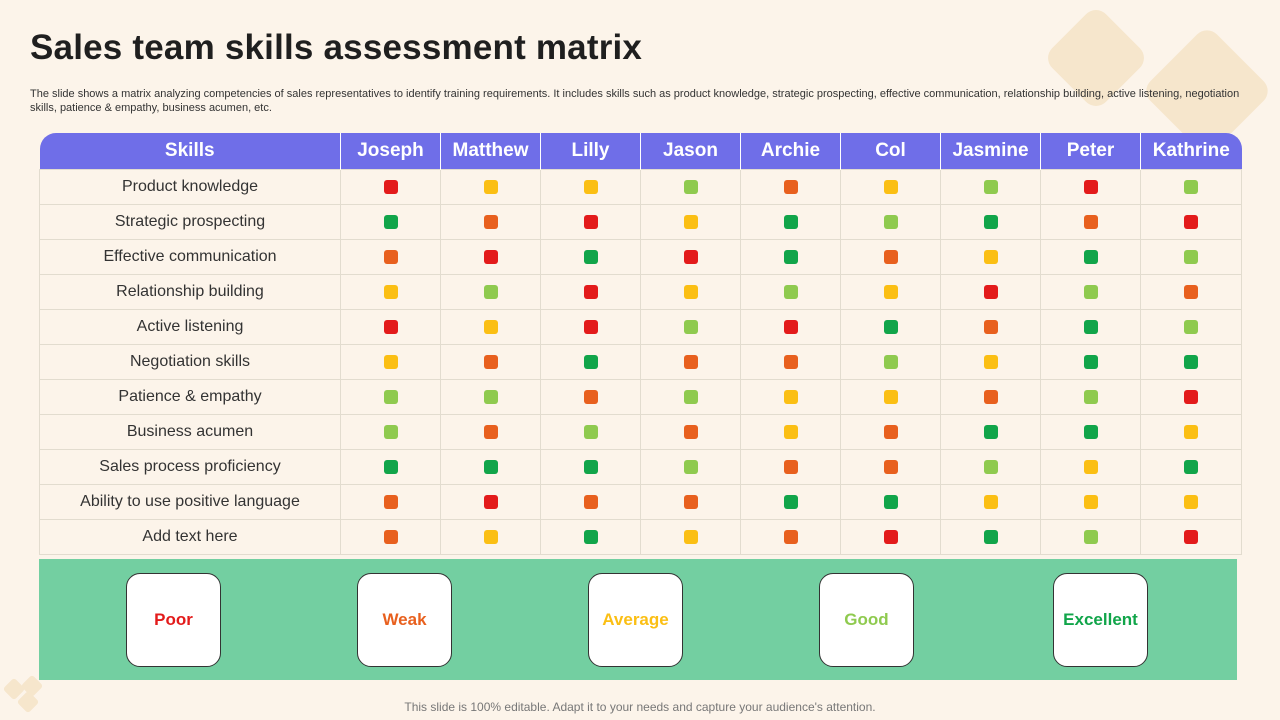 The height and width of the screenshot is (720, 1280). I want to click on table-row: Relationship building, so click(640, 292).